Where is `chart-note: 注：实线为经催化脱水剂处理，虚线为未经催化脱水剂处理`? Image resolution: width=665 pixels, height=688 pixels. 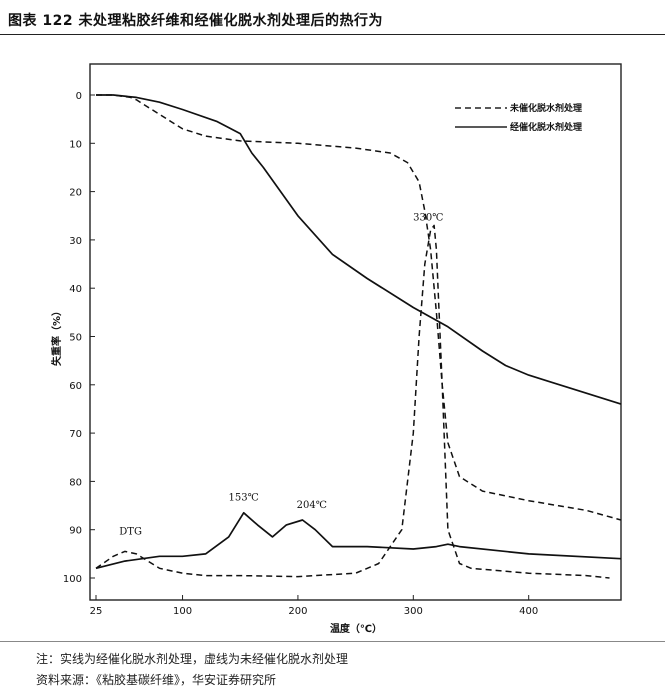 chart-note: 注：实线为经催化脱水剂处理，虚线为未经催化脱水剂处理 is located at coordinates (192, 659).